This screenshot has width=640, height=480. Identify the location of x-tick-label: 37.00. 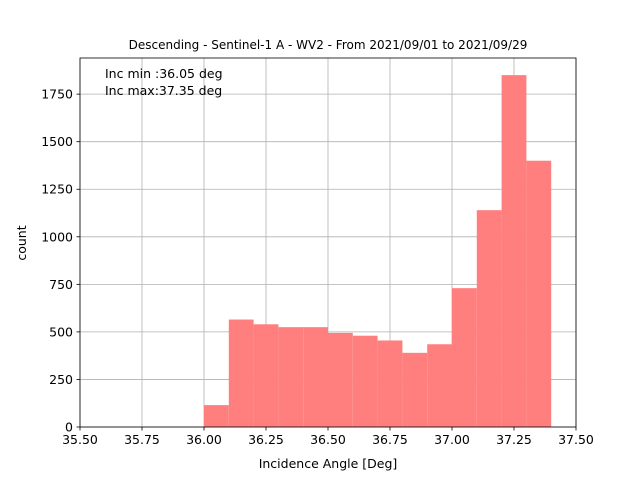
(452, 439).